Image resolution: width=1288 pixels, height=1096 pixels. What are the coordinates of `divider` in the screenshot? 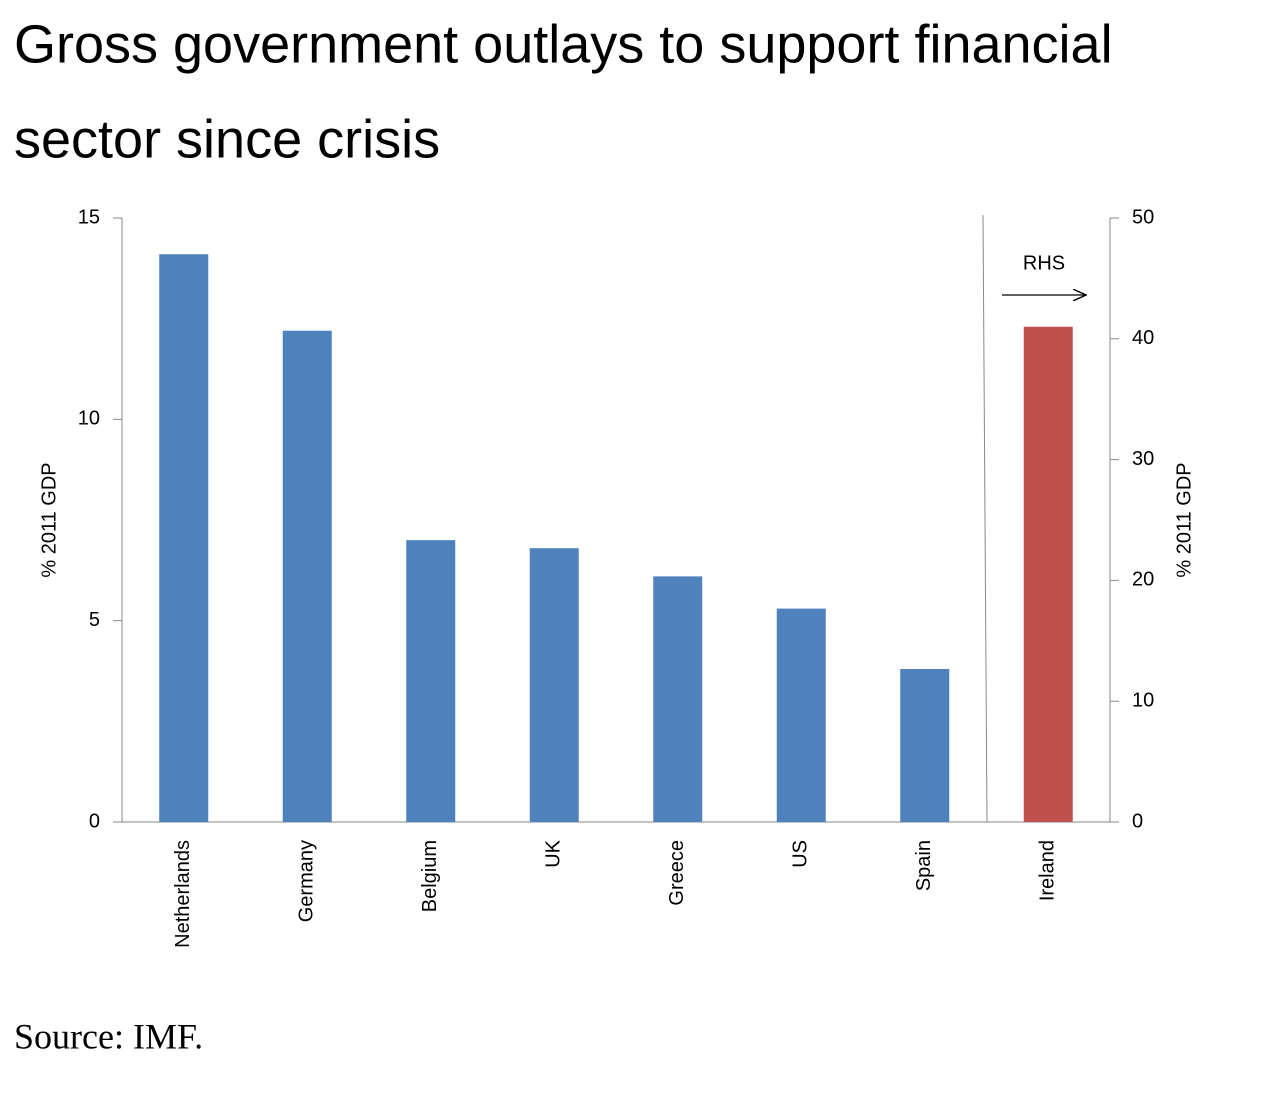 It's located at (985, 518).